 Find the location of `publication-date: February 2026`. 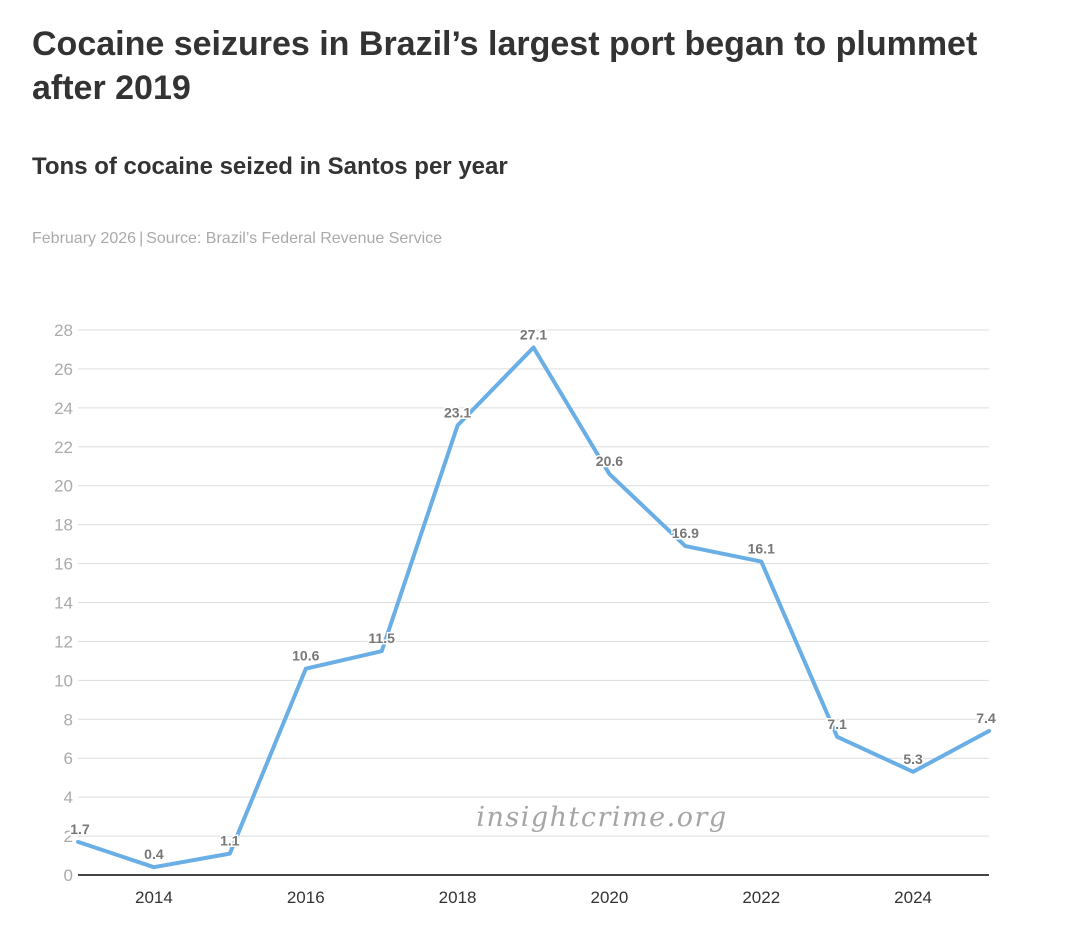

publication-date: February 2026 is located at coordinates (84, 238).